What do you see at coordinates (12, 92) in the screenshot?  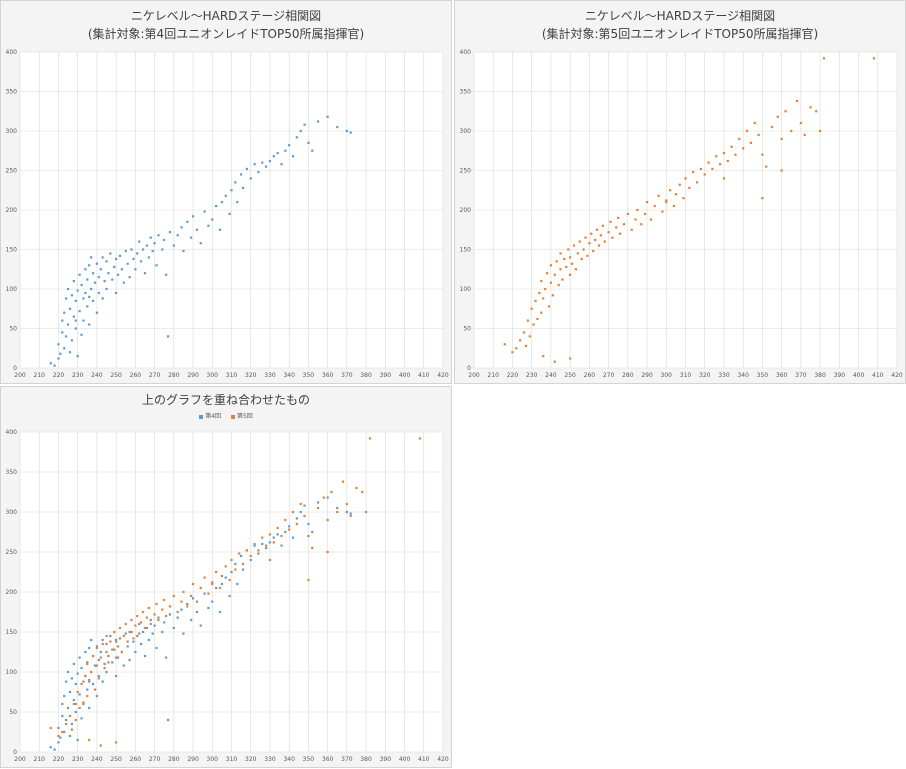 I see `y-tick-label: 350` at bounding box center [12, 92].